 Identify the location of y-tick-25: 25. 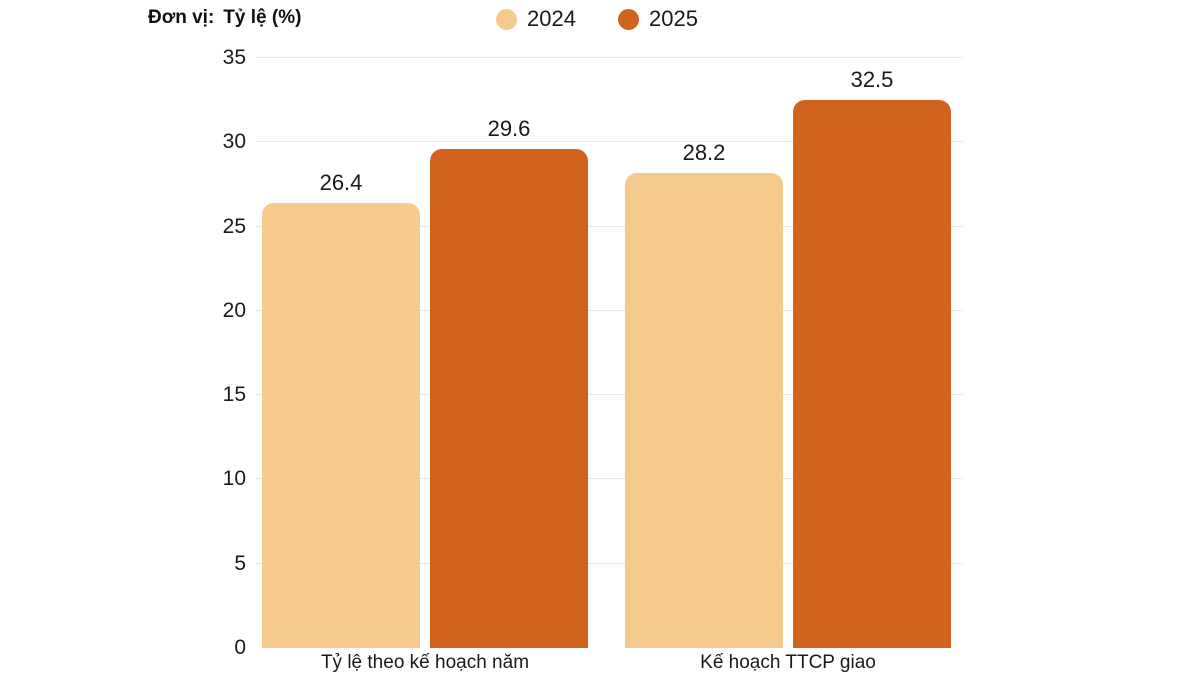
(234, 226).